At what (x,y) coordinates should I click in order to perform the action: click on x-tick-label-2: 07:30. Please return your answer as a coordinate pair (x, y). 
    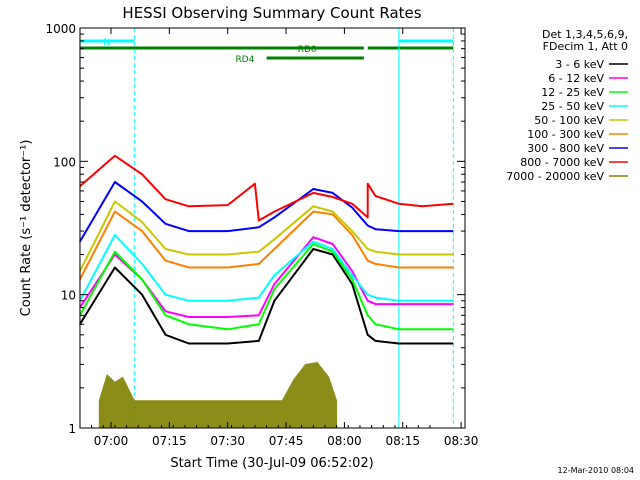
    Looking at the image, I should click on (227, 441).